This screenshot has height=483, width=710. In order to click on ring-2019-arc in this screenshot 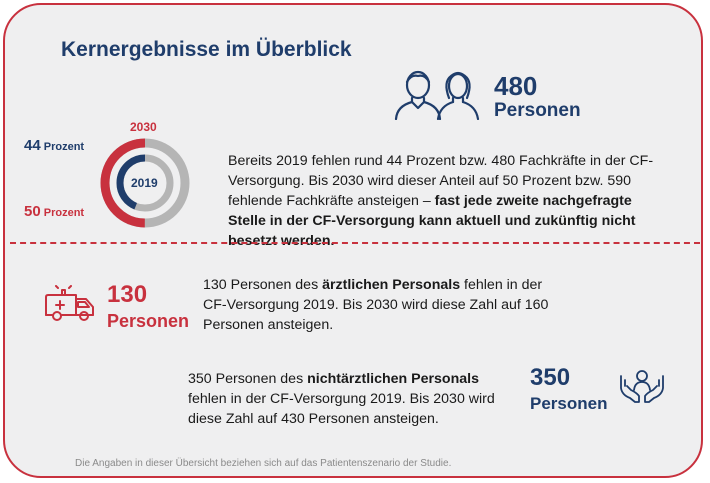, I will do `click(145, 183)`.